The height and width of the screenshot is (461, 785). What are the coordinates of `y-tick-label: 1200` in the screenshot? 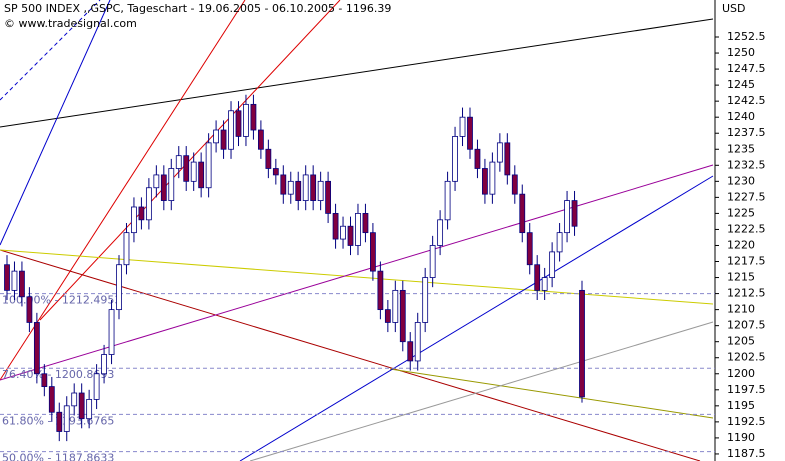 It's located at (741, 373).